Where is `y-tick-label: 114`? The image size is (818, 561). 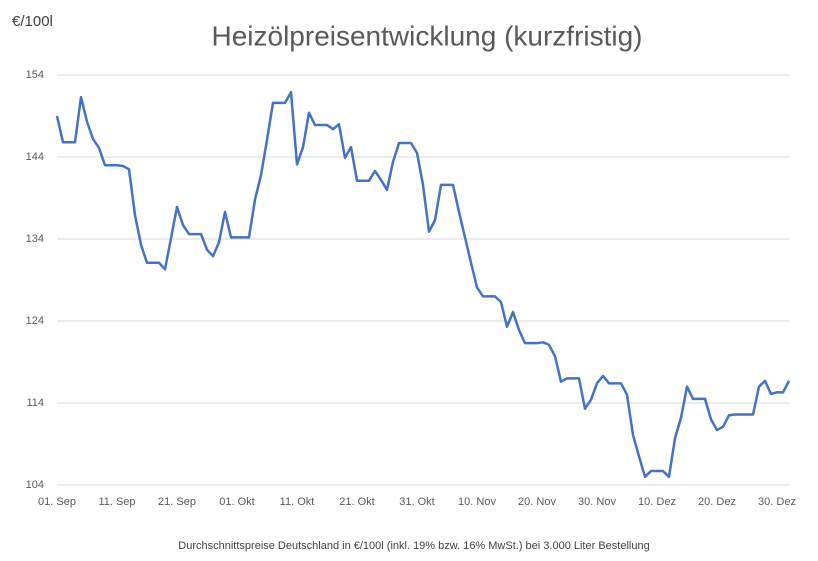 y-tick-label: 114 is located at coordinates (35, 403).